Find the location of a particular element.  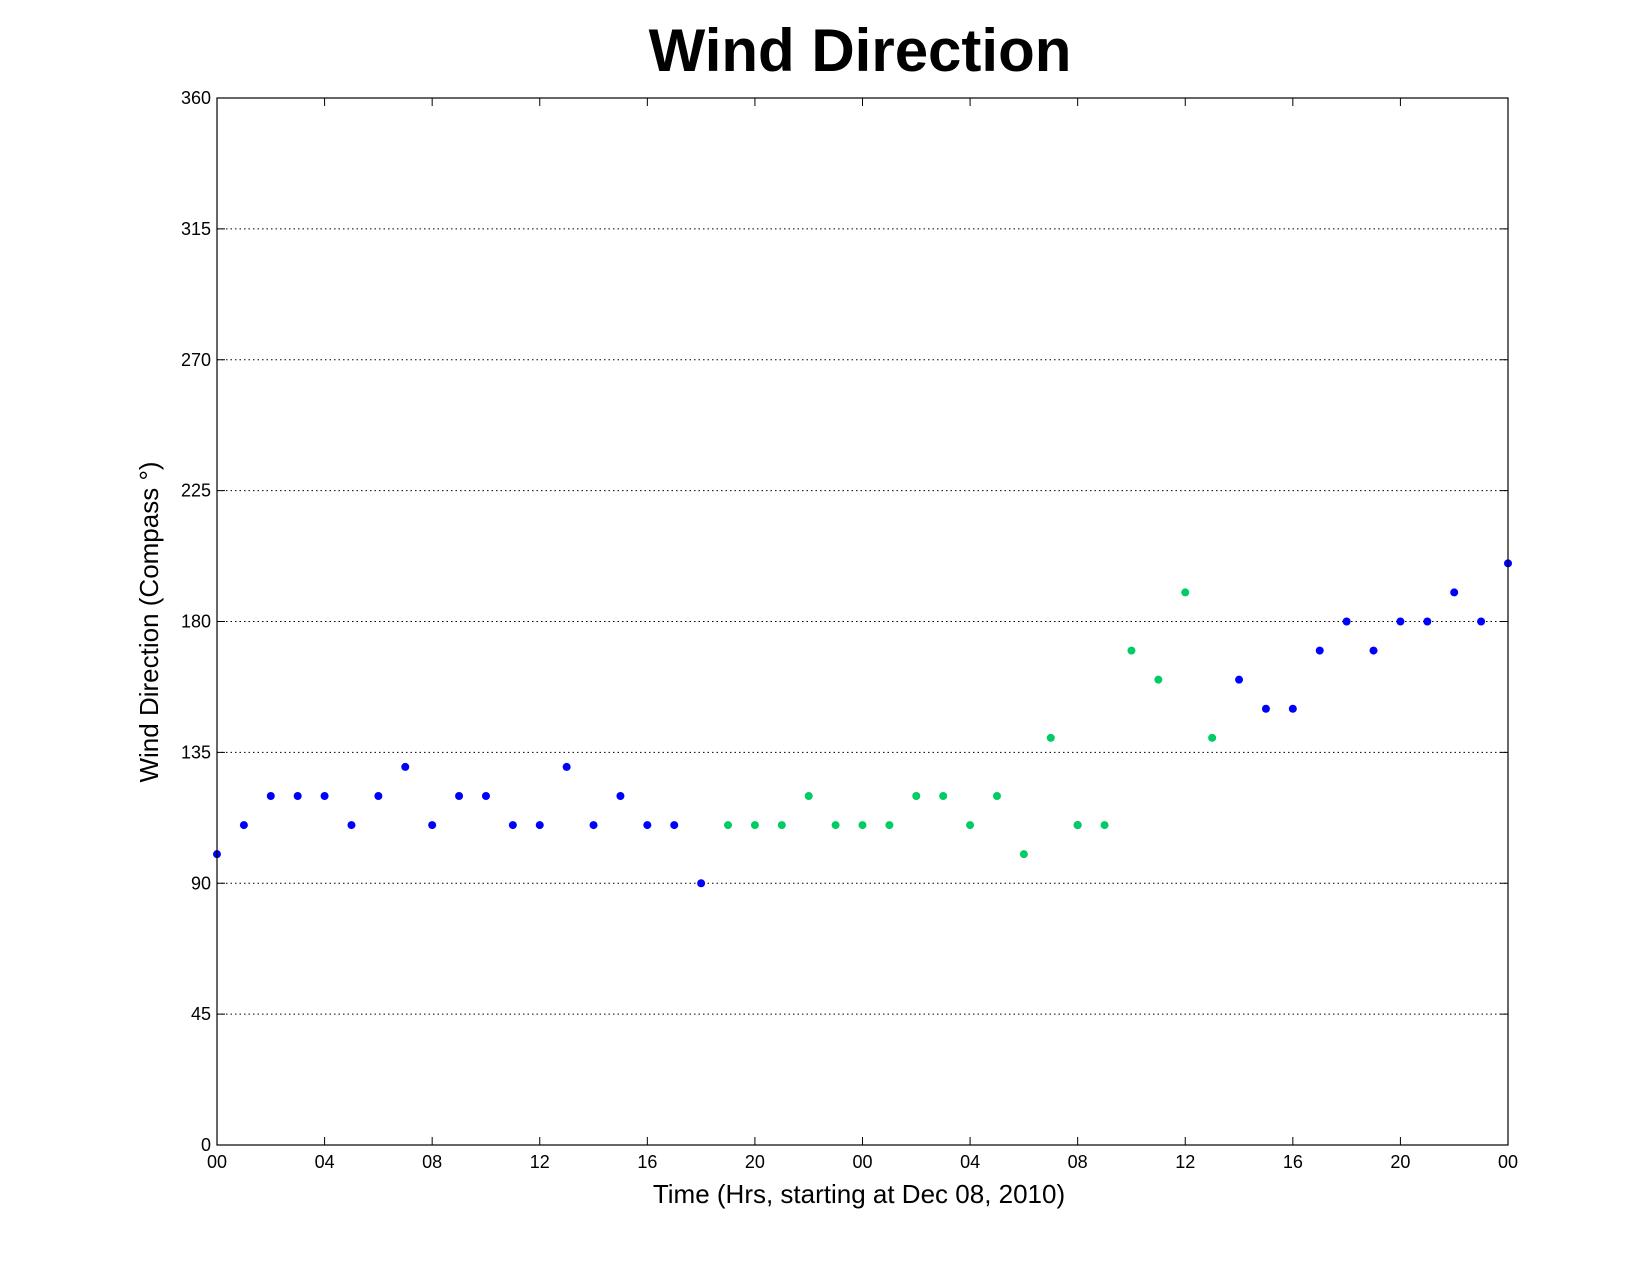

x-axis-label: Time (Hrs, starting at Dec 08, 2010) is located at coordinates (859, 1194).